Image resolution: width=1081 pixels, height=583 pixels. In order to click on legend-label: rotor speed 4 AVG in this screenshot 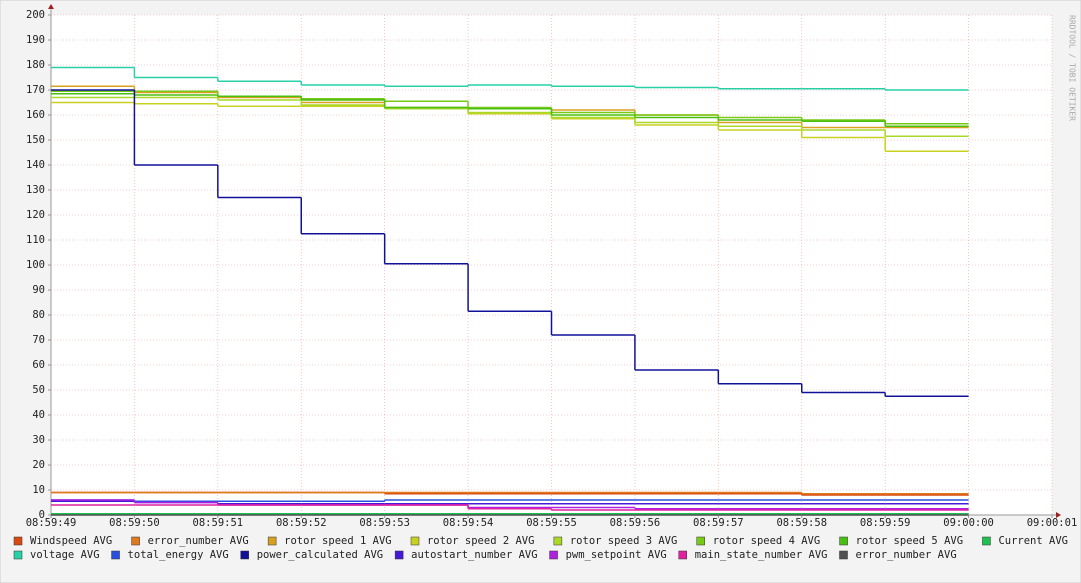, I will do `click(766, 541)`.